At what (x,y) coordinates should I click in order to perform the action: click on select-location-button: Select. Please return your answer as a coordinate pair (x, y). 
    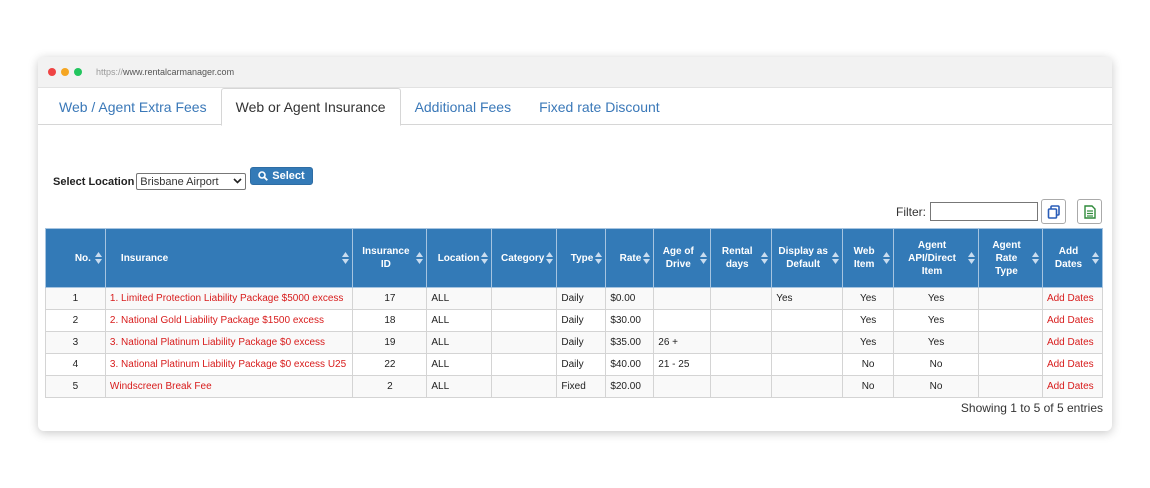
    Looking at the image, I should click on (281, 175).